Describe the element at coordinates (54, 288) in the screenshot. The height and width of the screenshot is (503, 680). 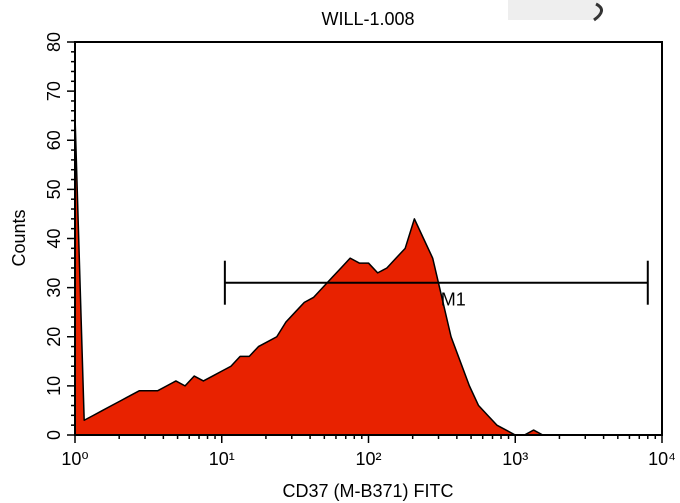
I see `y-tick-label: 30` at that location.